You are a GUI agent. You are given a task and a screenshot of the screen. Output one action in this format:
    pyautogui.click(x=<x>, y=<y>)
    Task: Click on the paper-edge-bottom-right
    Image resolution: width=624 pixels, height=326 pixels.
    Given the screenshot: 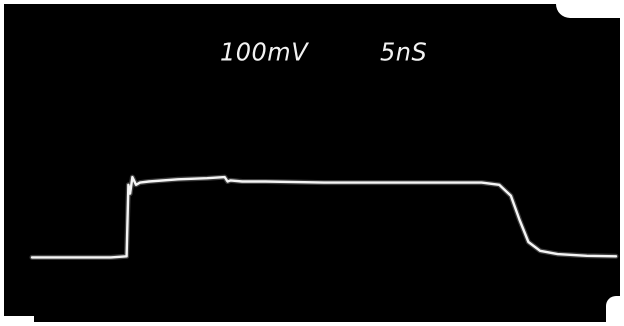 What is the action you would take?
    pyautogui.click(x=613, y=309)
    